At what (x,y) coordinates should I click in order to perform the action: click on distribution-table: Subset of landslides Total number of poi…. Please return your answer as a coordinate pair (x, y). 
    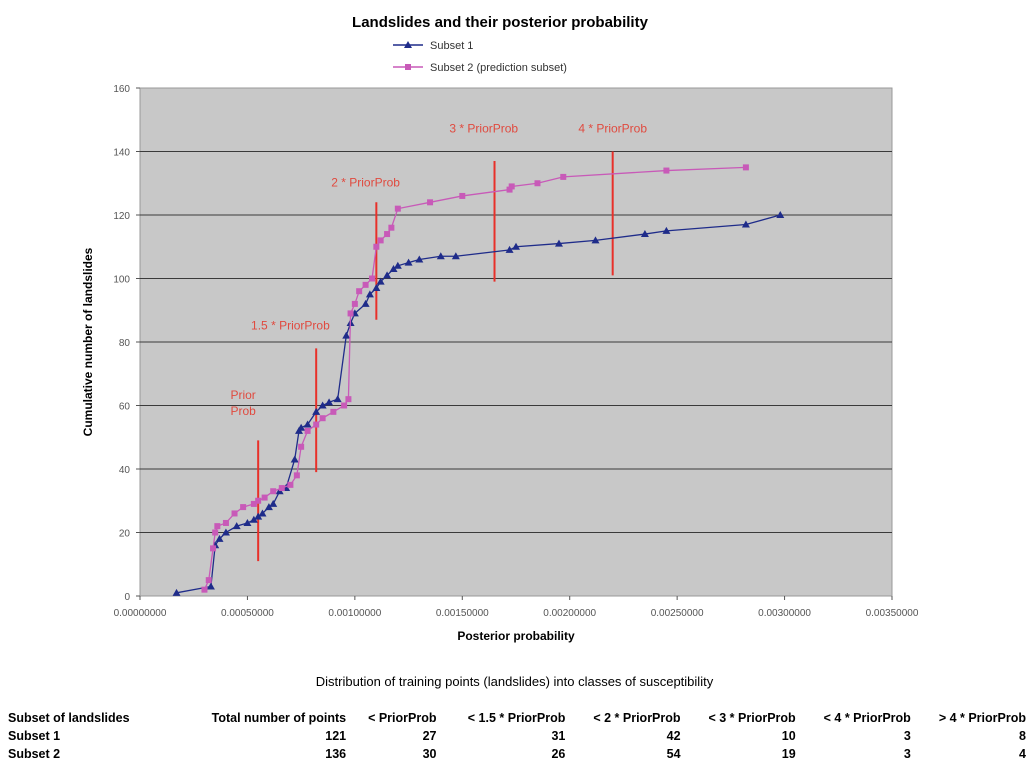
    Looking at the image, I should click on (517, 738).